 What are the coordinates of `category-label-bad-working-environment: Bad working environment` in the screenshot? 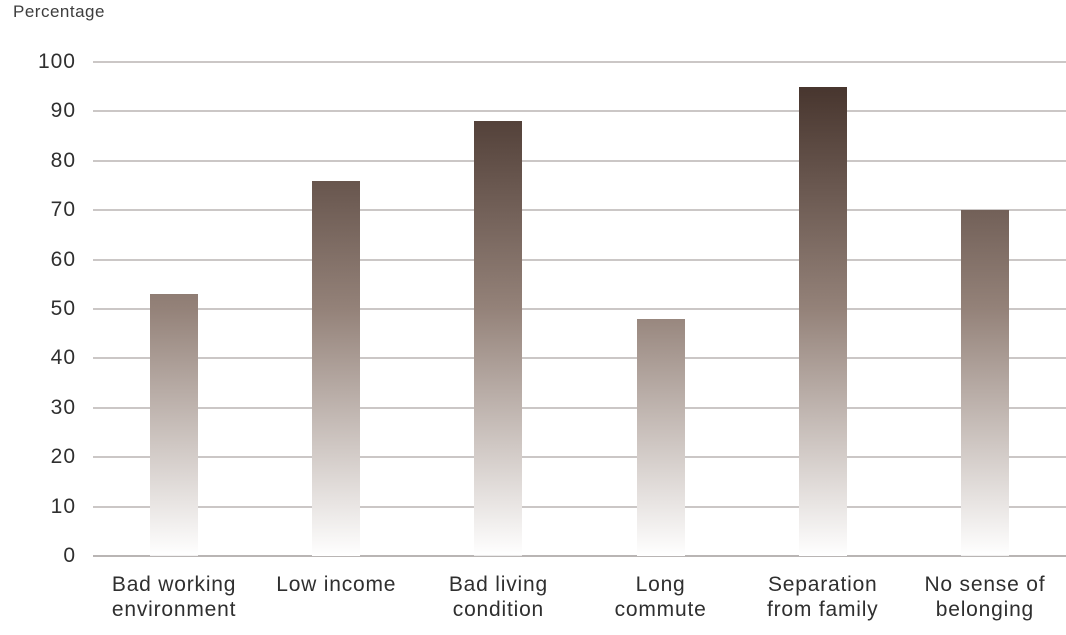 It's located at (174, 597).